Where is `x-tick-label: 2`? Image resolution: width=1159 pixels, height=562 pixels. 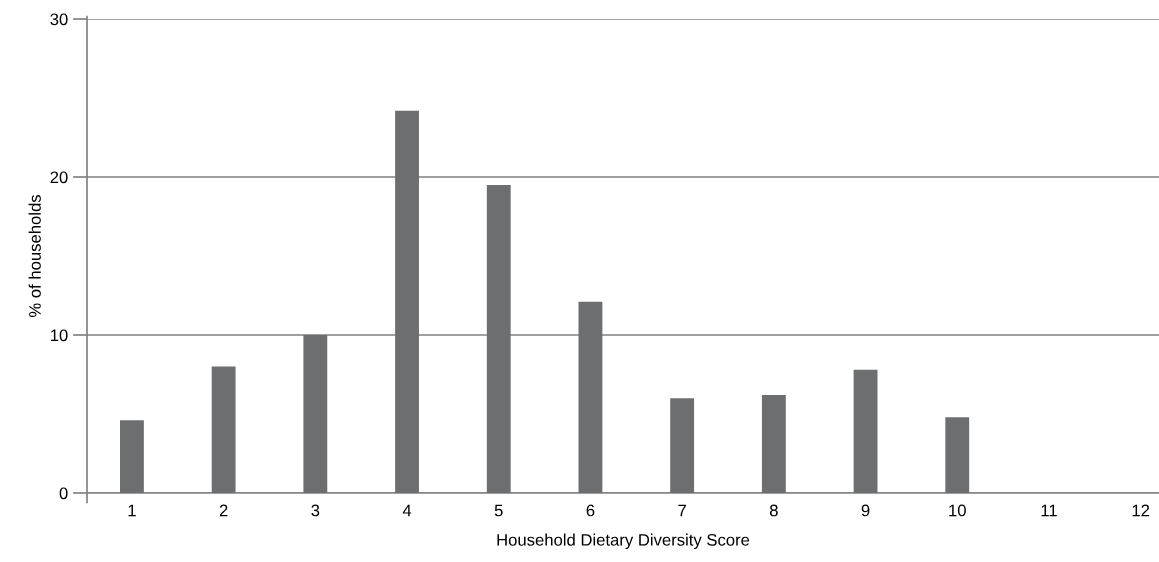 x-tick-label: 2 is located at coordinates (223, 510).